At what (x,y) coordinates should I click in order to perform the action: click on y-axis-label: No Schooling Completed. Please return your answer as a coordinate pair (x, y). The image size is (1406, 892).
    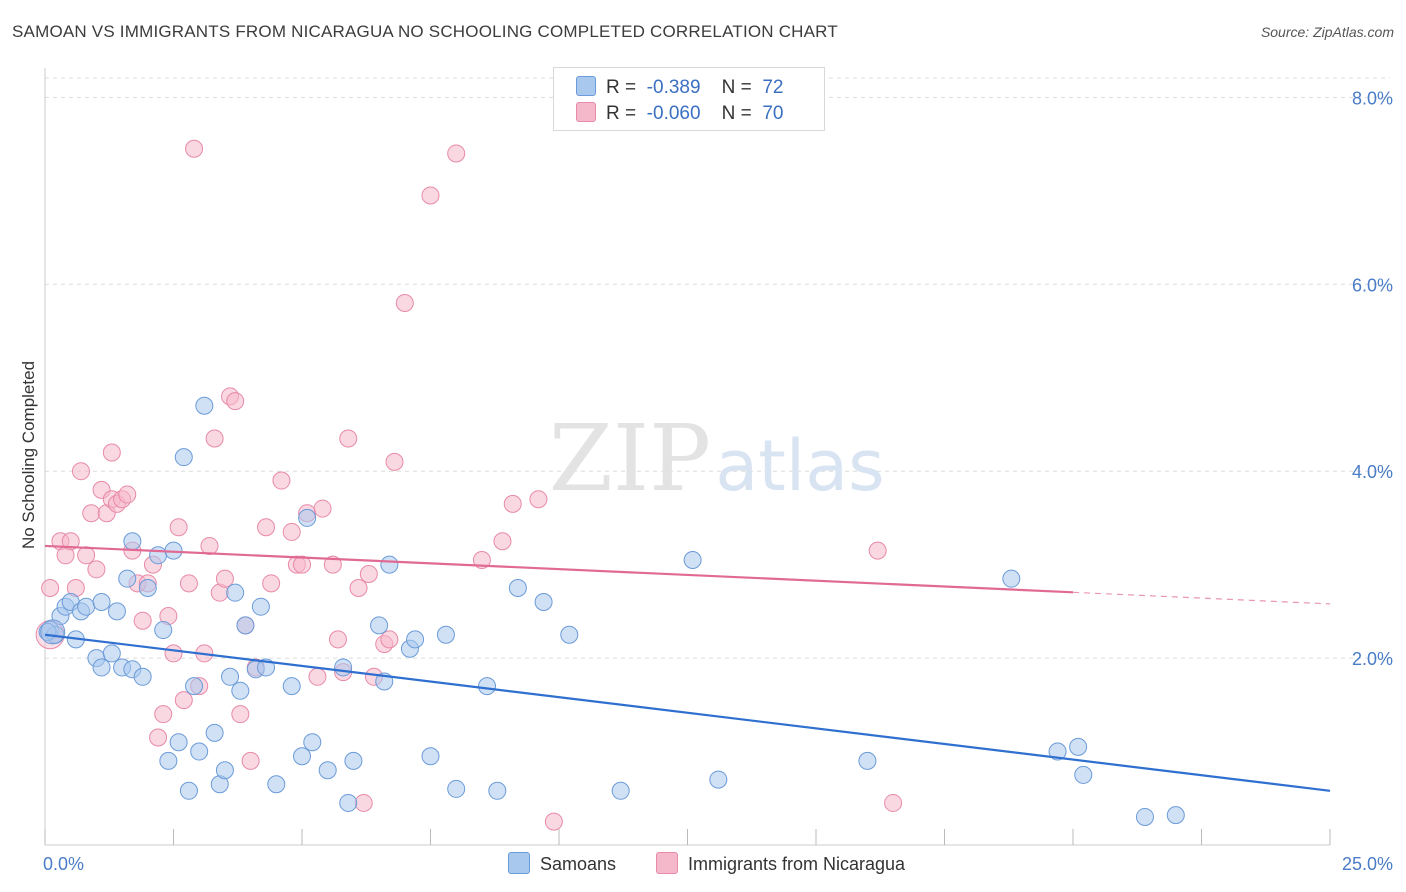
    Looking at the image, I should click on (28, 455).